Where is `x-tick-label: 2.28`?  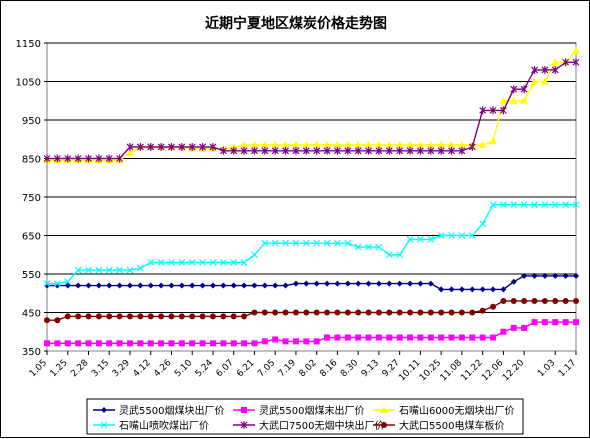 x-tick-label: 2.28 is located at coordinates (79, 368).